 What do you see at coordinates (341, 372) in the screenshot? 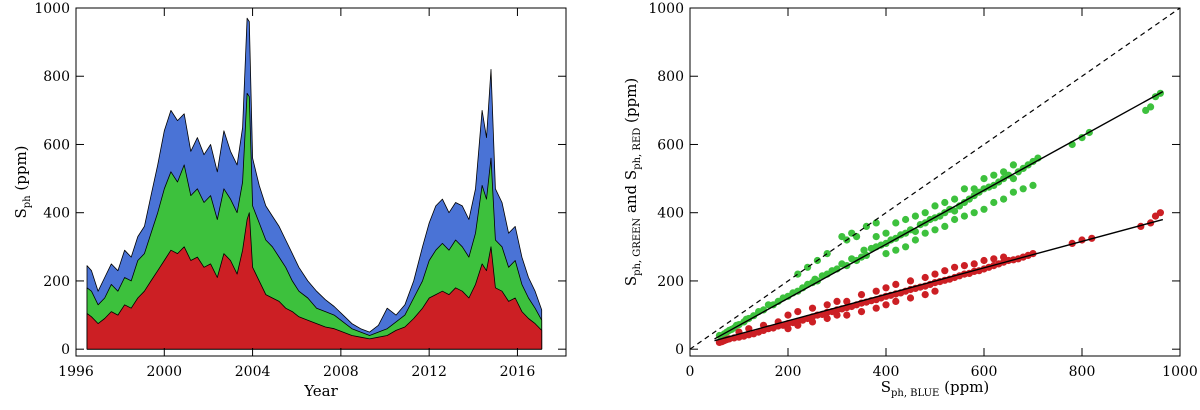
I see `x-tick-label: 2008` at bounding box center [341, 372].